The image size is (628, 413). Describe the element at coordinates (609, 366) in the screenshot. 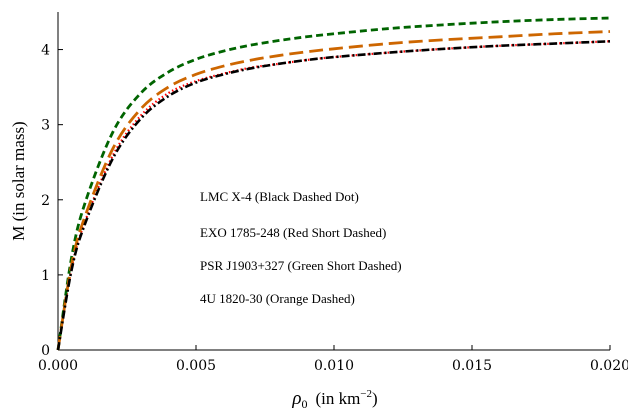

I see `x-tick-label: 0.020` at that location.